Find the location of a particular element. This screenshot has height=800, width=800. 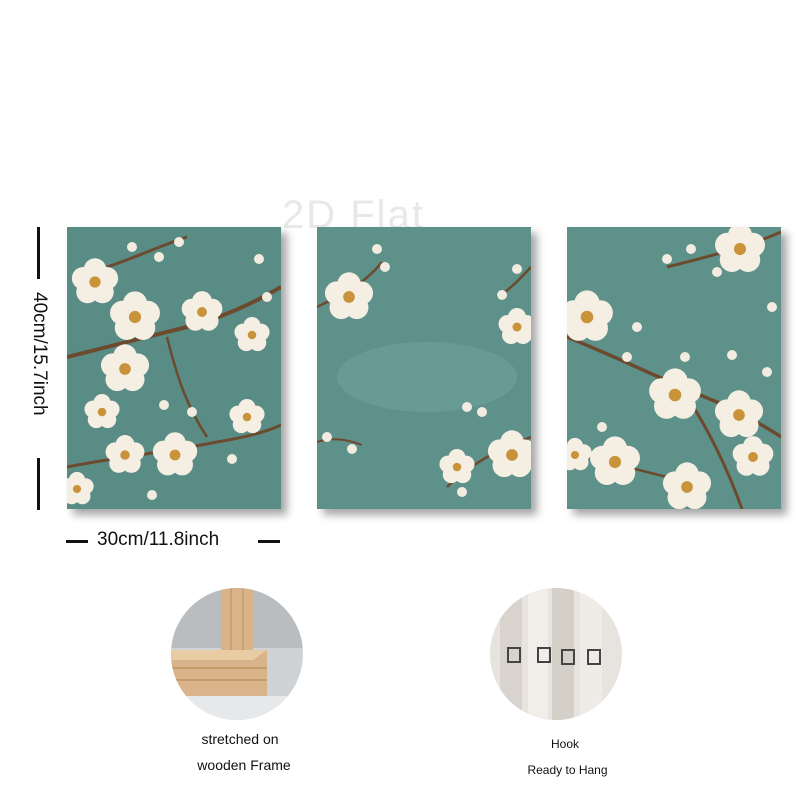

blossom-painting-right is located at coordinates (674, 368).